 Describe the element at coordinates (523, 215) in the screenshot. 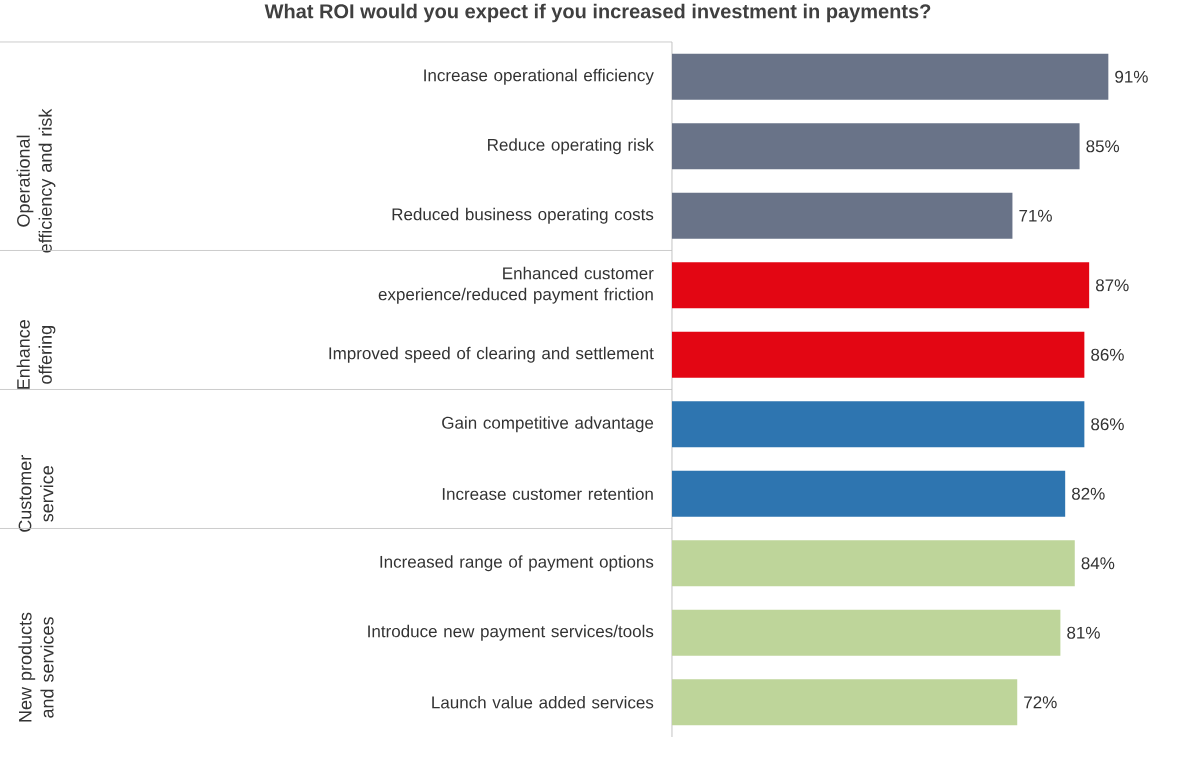

I see `y-tick-label: Reduced business operating costs` at that location.